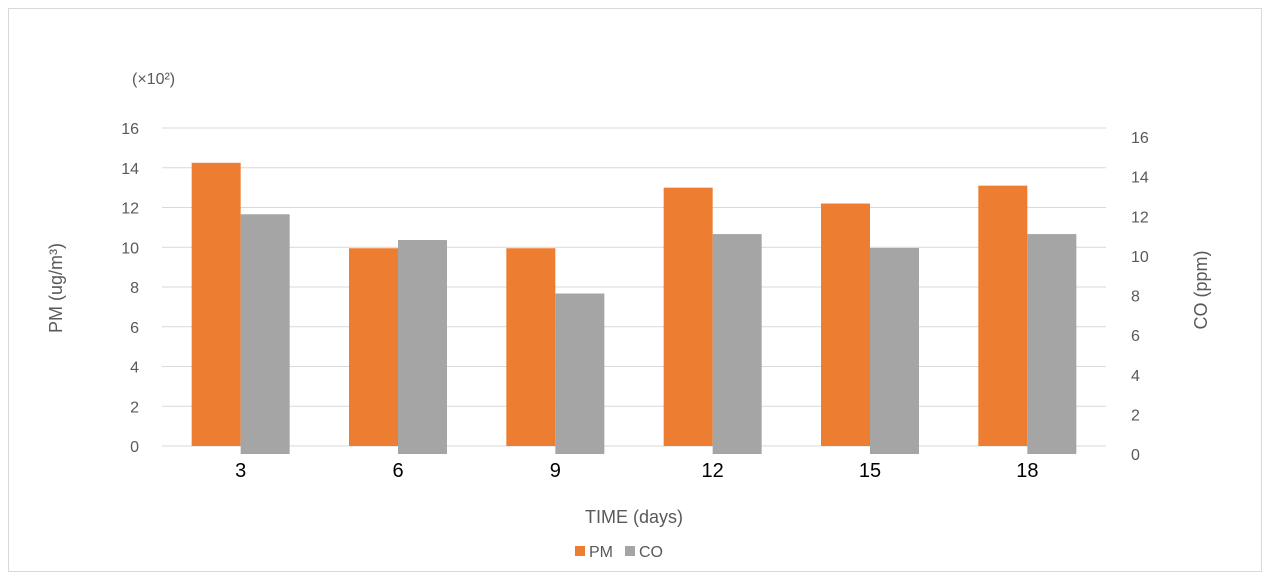 The image size is (1270, 580). Describe the element at coordinates (1140, 257) in the screenshot. I see `y-tick-label-right: 10` at that location.